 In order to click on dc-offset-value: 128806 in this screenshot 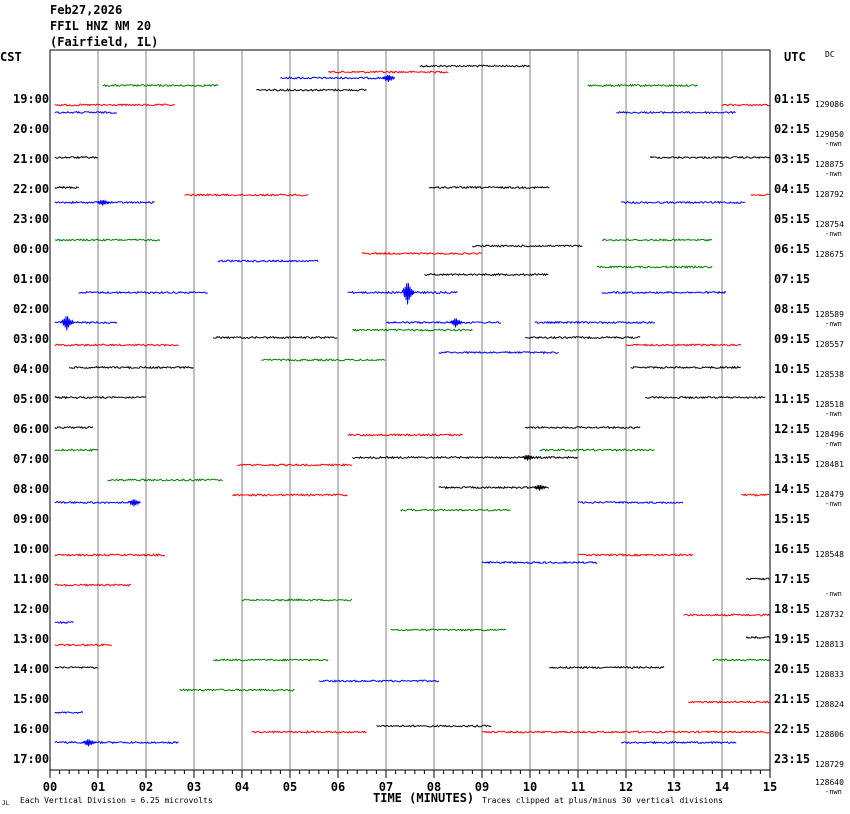, I will do `click(829, 734)`.